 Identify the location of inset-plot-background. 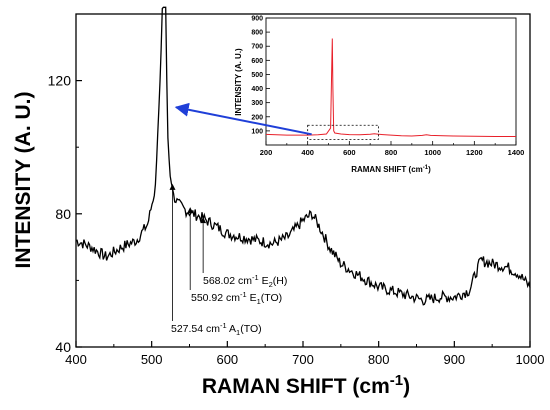
(391, 81).